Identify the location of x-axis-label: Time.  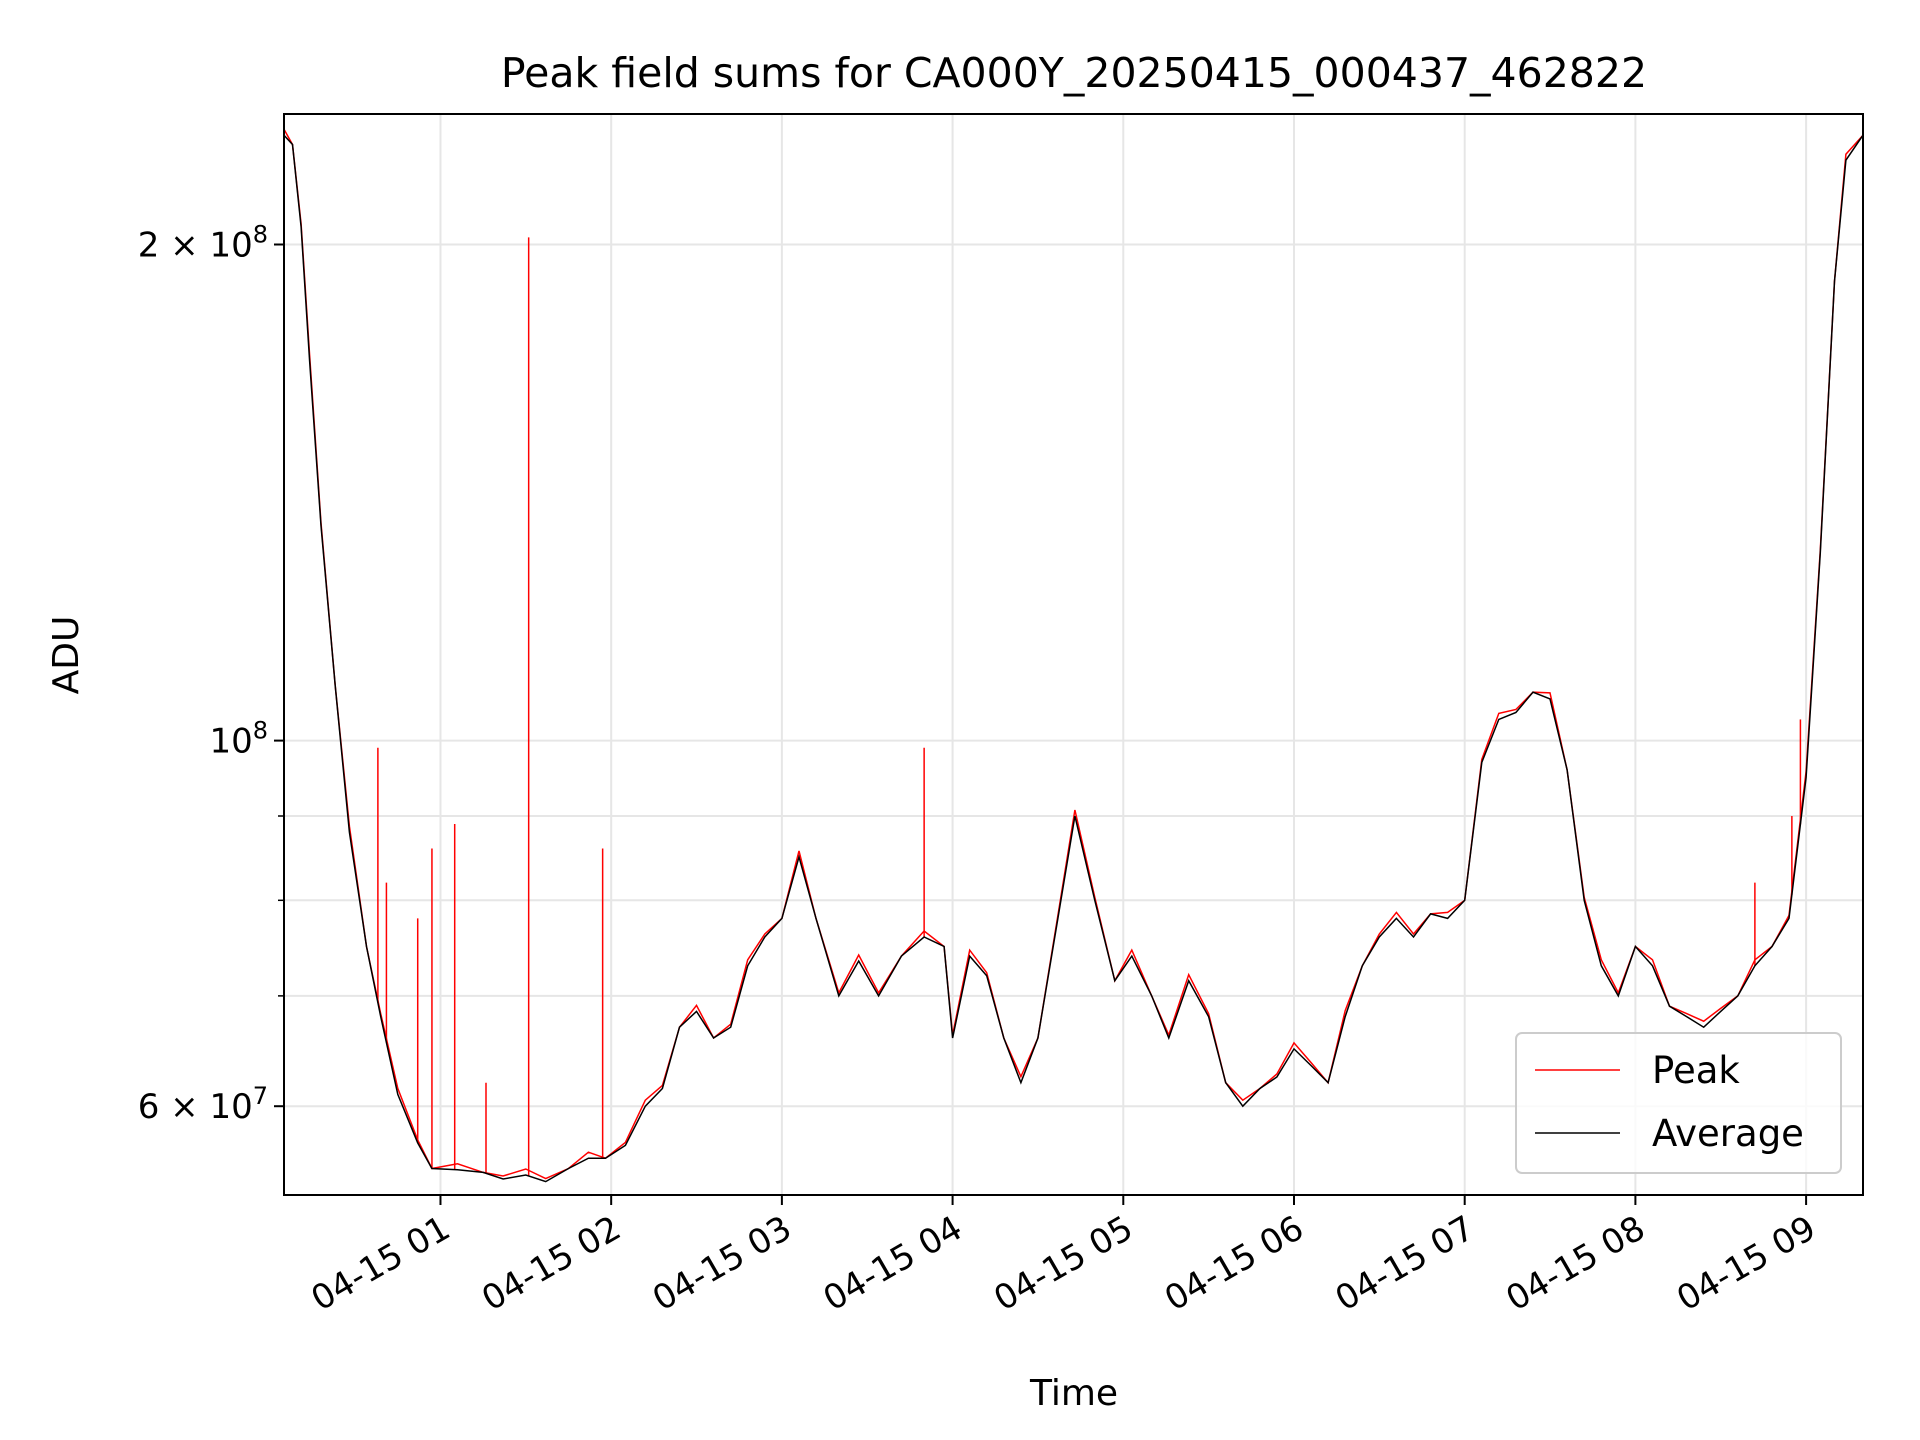
(1073, 1393).